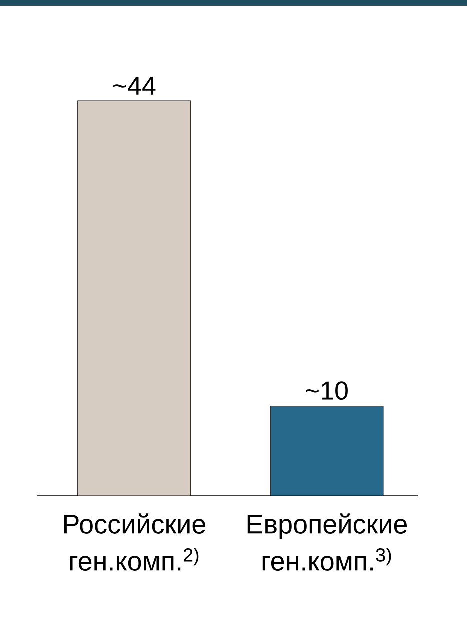 The width and height of the screenshot is (467, 634). Describe the element at coordinates (328, 542) in the screenshot. I see `x-tick-label: Европейские ген.комп.$^{3)}$` at that location.